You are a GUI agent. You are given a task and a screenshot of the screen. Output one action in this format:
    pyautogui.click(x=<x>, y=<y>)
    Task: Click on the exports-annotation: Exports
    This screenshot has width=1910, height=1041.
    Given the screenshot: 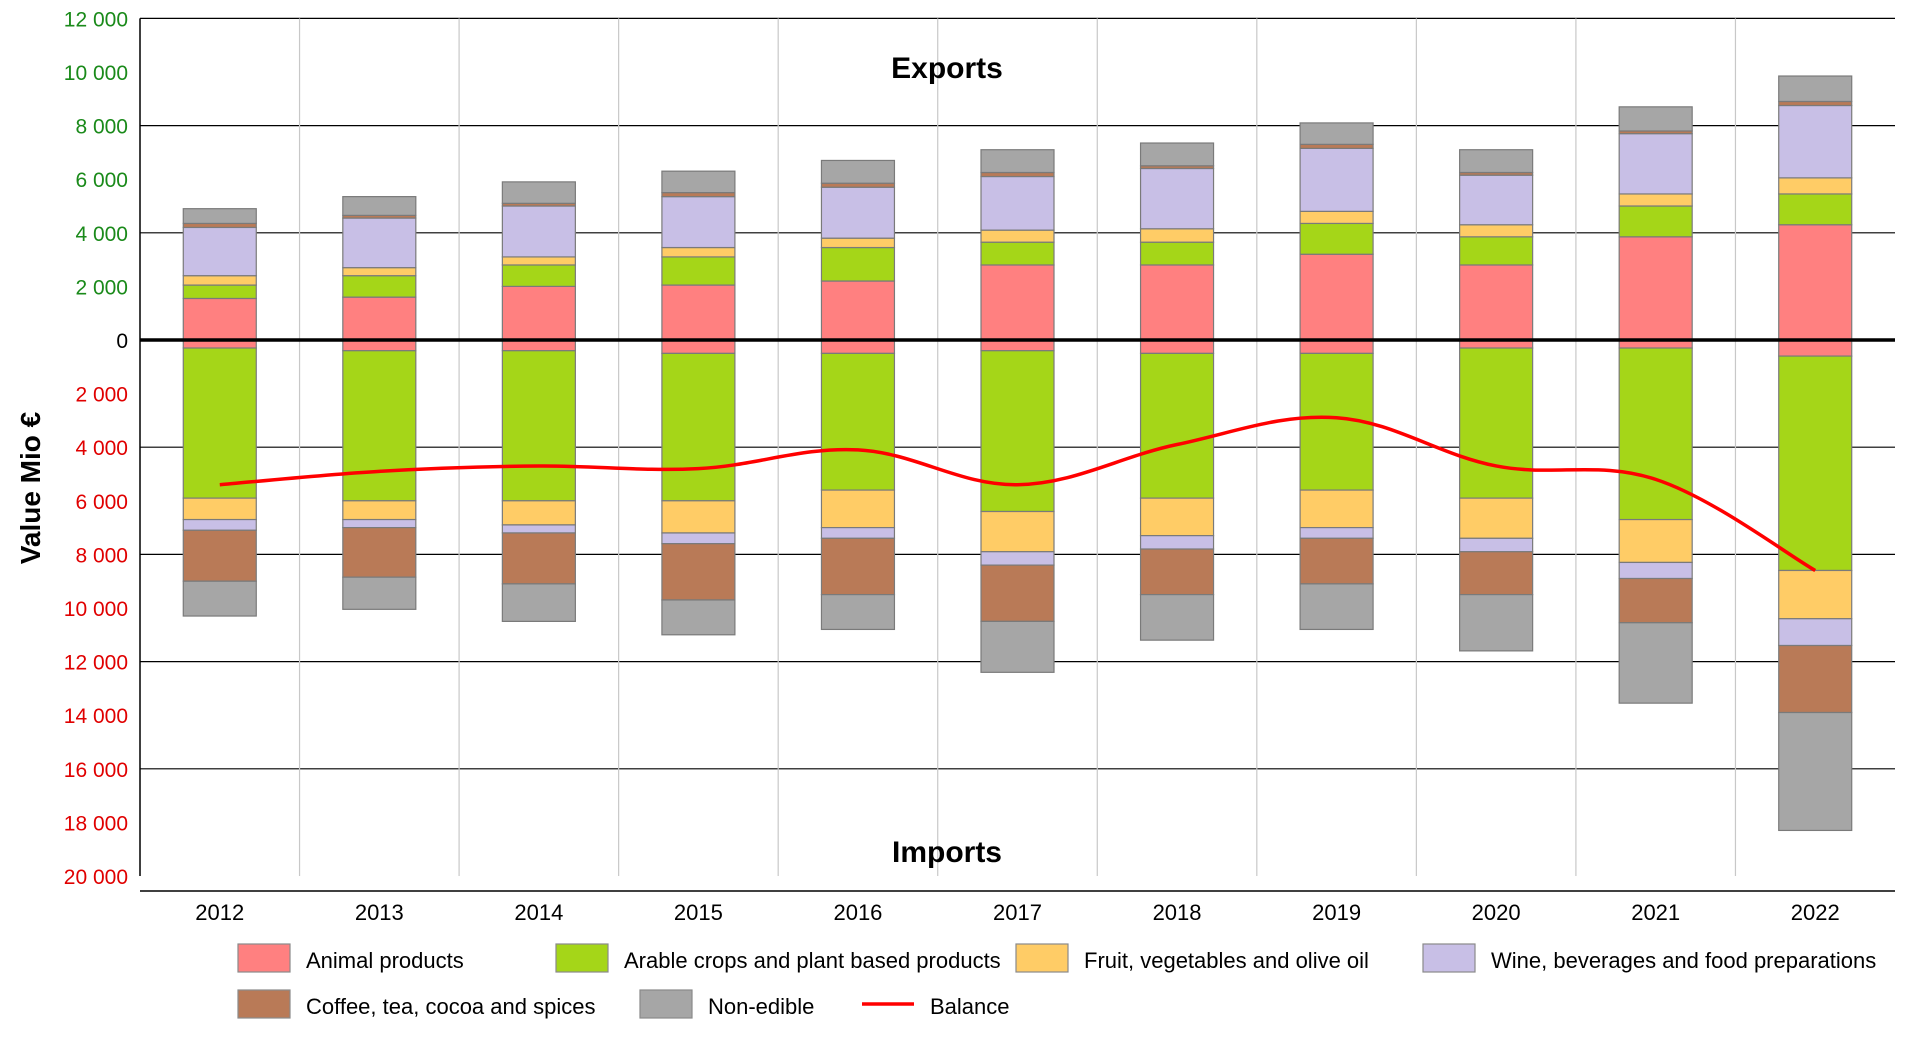 What is the action you would take?
    pyautogui.click(x=947, y=68)
    